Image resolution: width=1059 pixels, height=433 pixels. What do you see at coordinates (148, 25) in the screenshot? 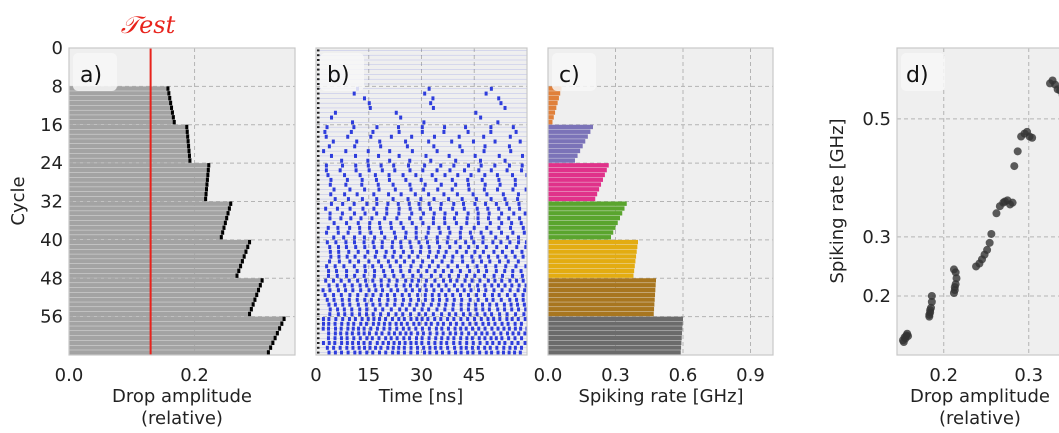
I see `threshold-label: 𝒯est` at bounding box center [148, 25].